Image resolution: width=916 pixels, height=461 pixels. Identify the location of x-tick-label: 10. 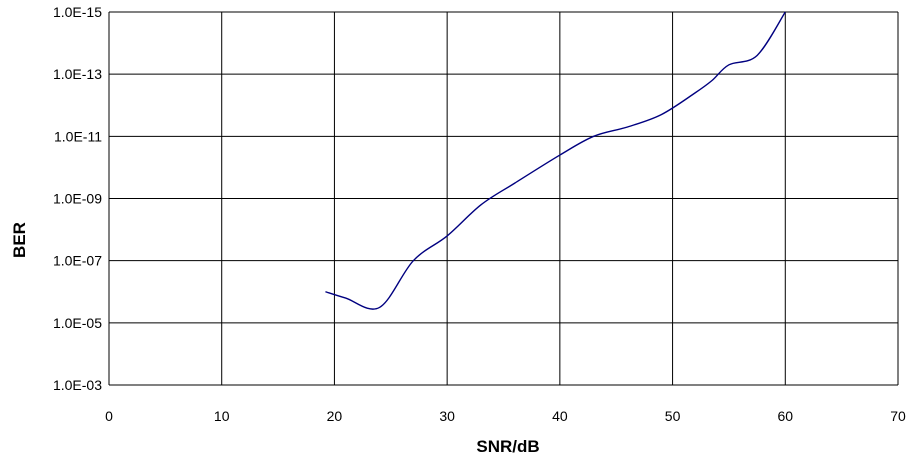
(222, 416).